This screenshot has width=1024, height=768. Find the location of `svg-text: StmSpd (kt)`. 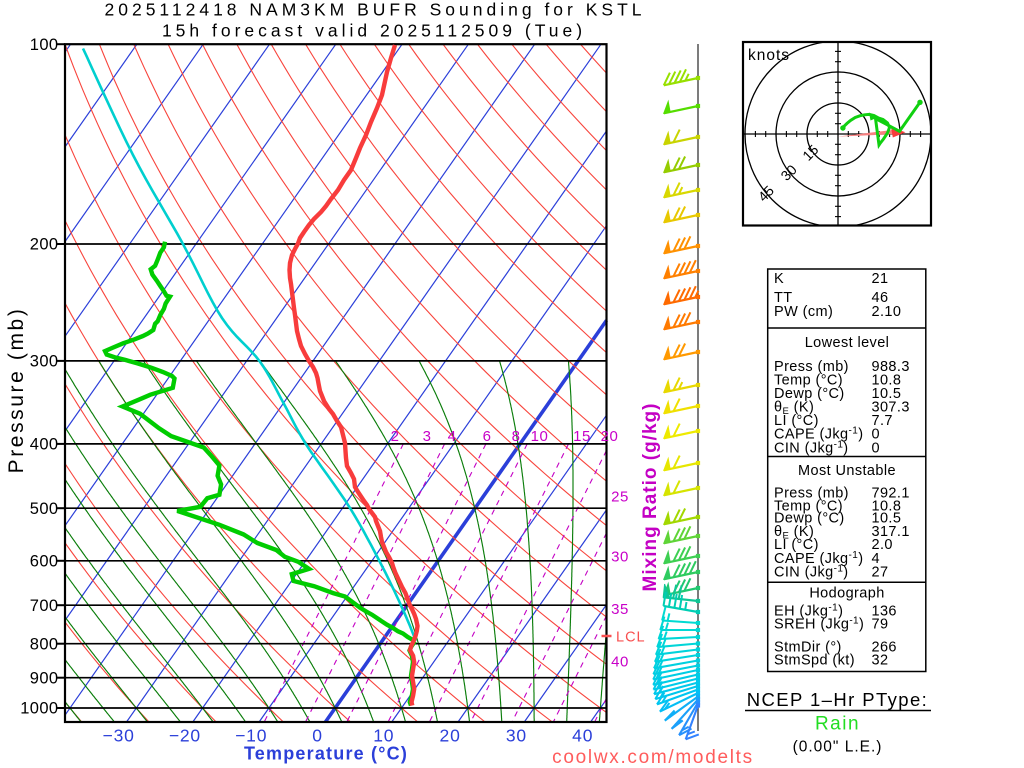

svg-text: StmSpd (kt) is located at coordinates (814, 661).